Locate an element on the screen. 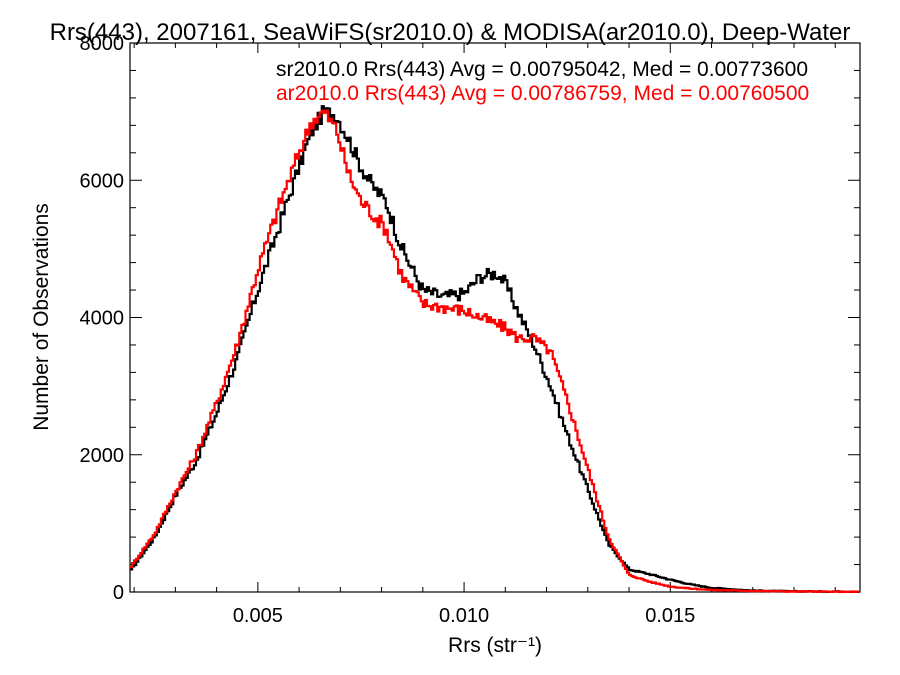 This screenshot has width=900, height=675. y-axis-label: Number of Observations is located at coordinates (41, 317).